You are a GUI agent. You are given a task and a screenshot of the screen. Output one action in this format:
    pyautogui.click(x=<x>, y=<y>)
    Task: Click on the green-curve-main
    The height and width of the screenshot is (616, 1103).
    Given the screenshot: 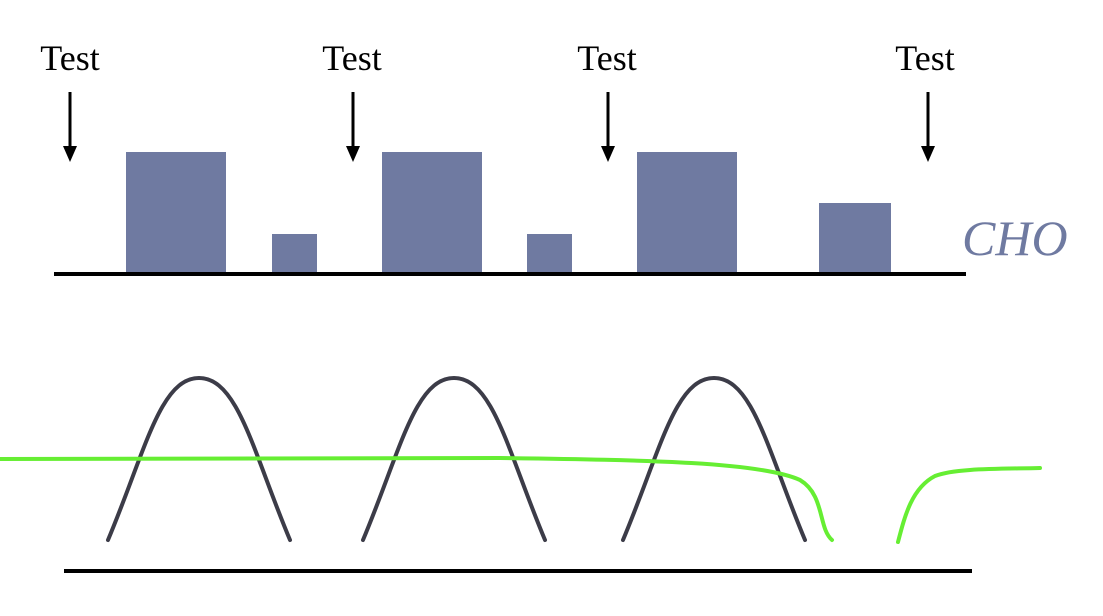 What is the action you would take?
    pyautogui.click(x=417, y=498)
    